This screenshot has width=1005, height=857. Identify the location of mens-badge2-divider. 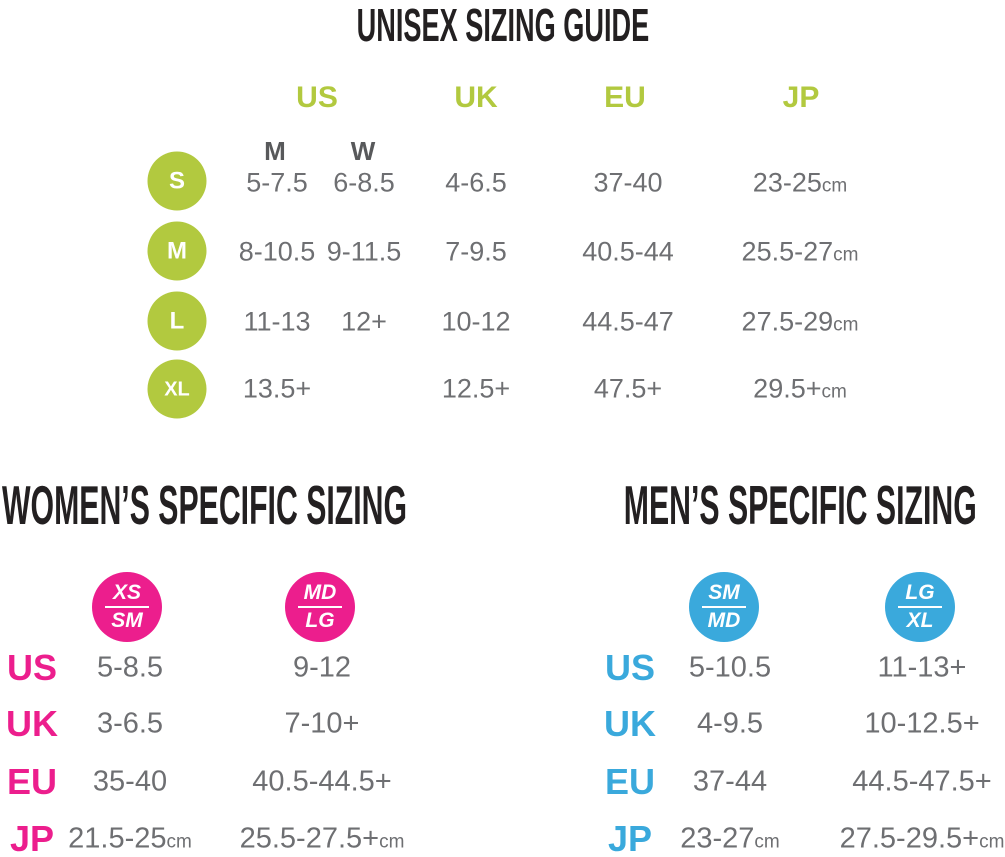
(920, 607).